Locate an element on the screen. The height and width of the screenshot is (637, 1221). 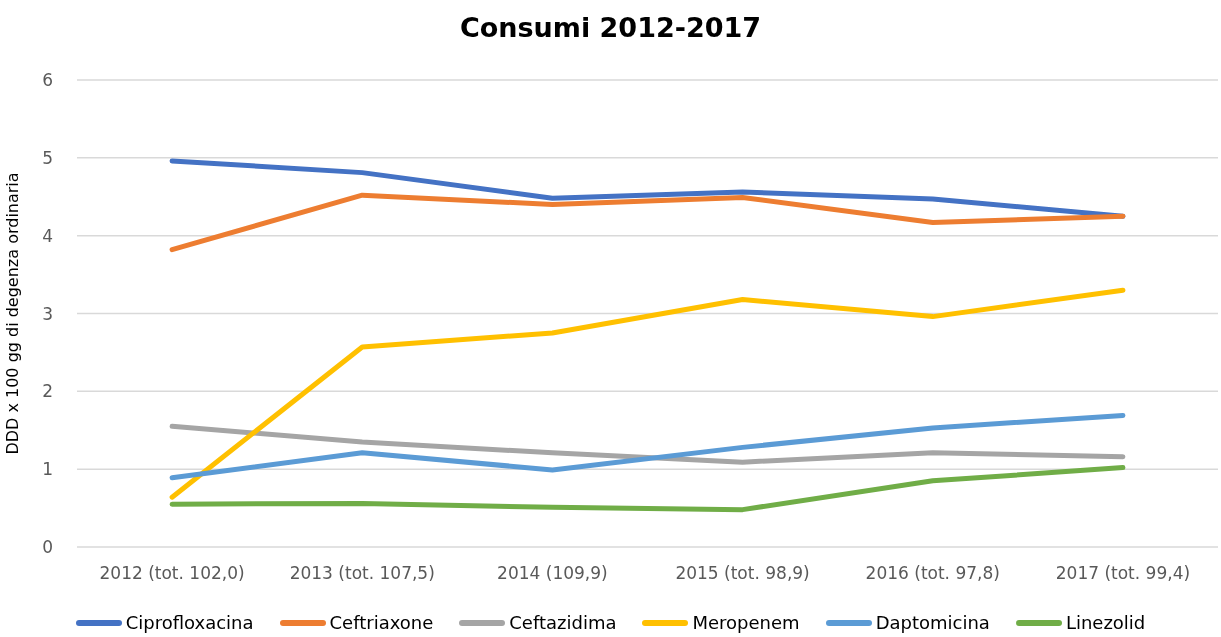
x-tick-label: 2012 (tot. 102,0) is located at coordinates (172, 573).